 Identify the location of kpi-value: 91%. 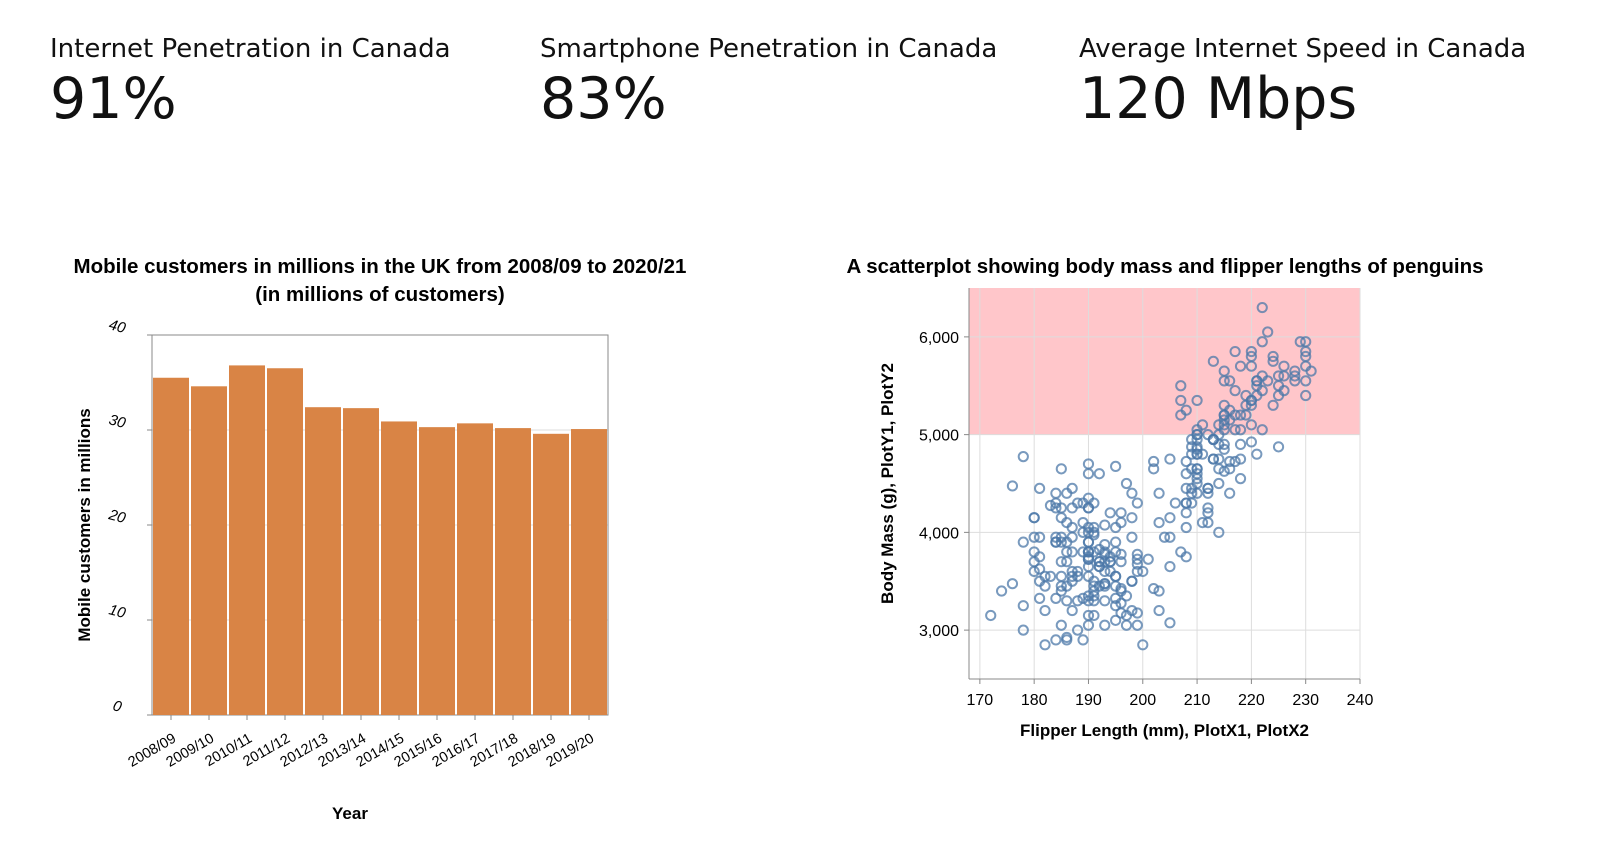
(113, 99).